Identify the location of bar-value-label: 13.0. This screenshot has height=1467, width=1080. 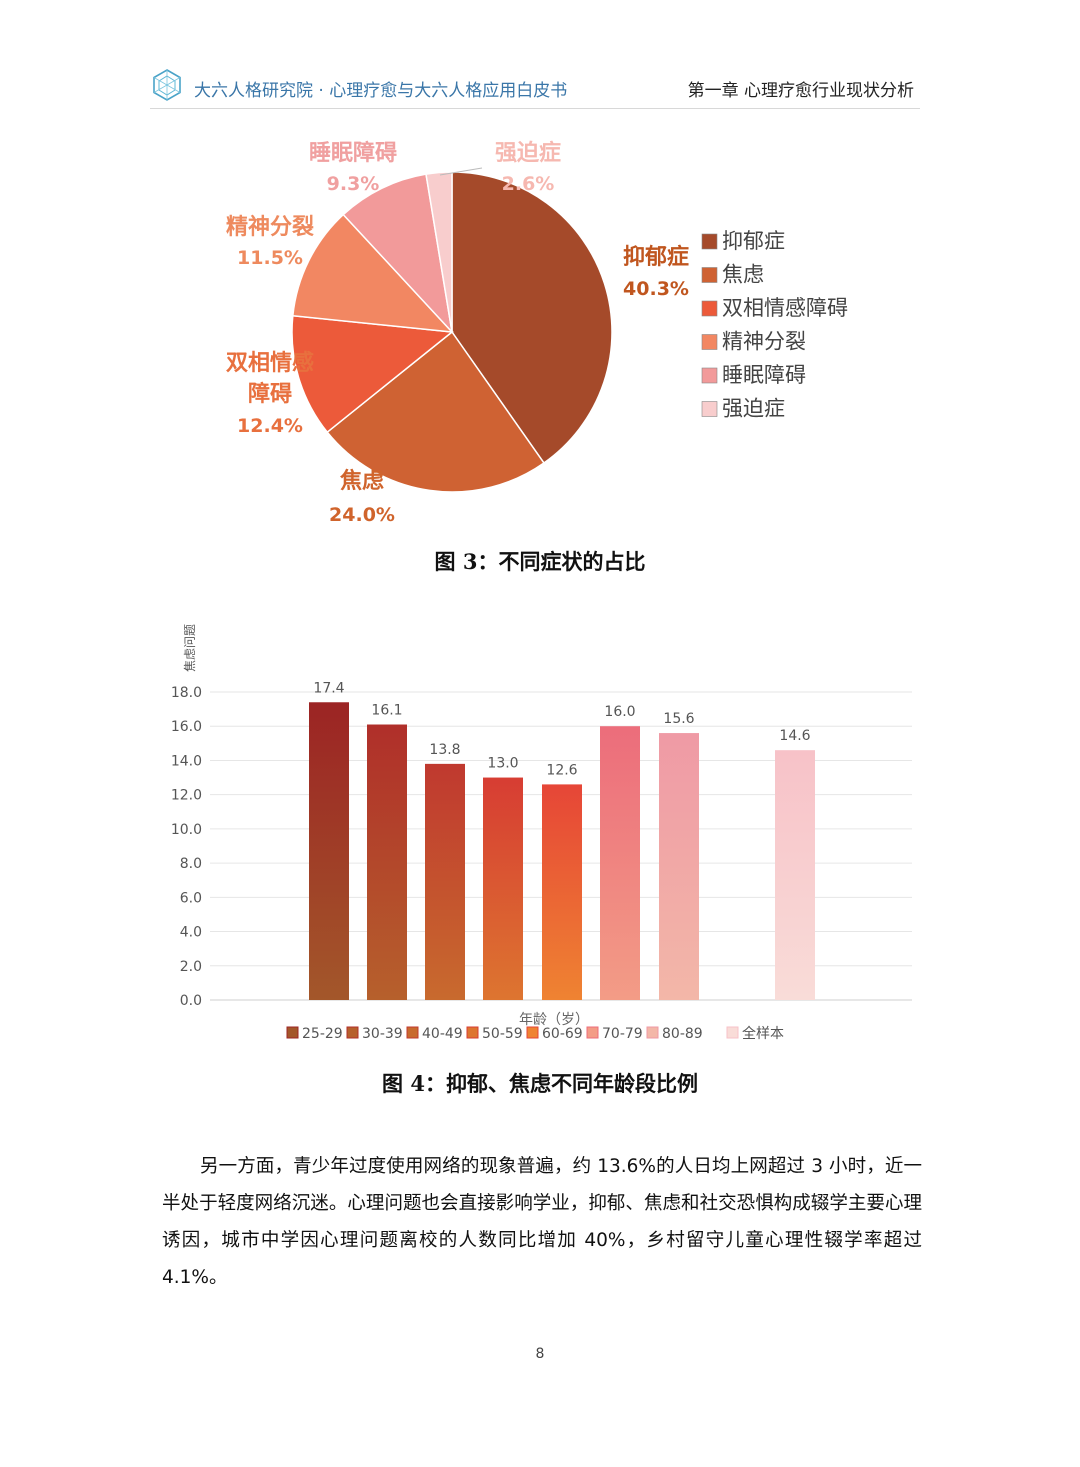
(502, 764).